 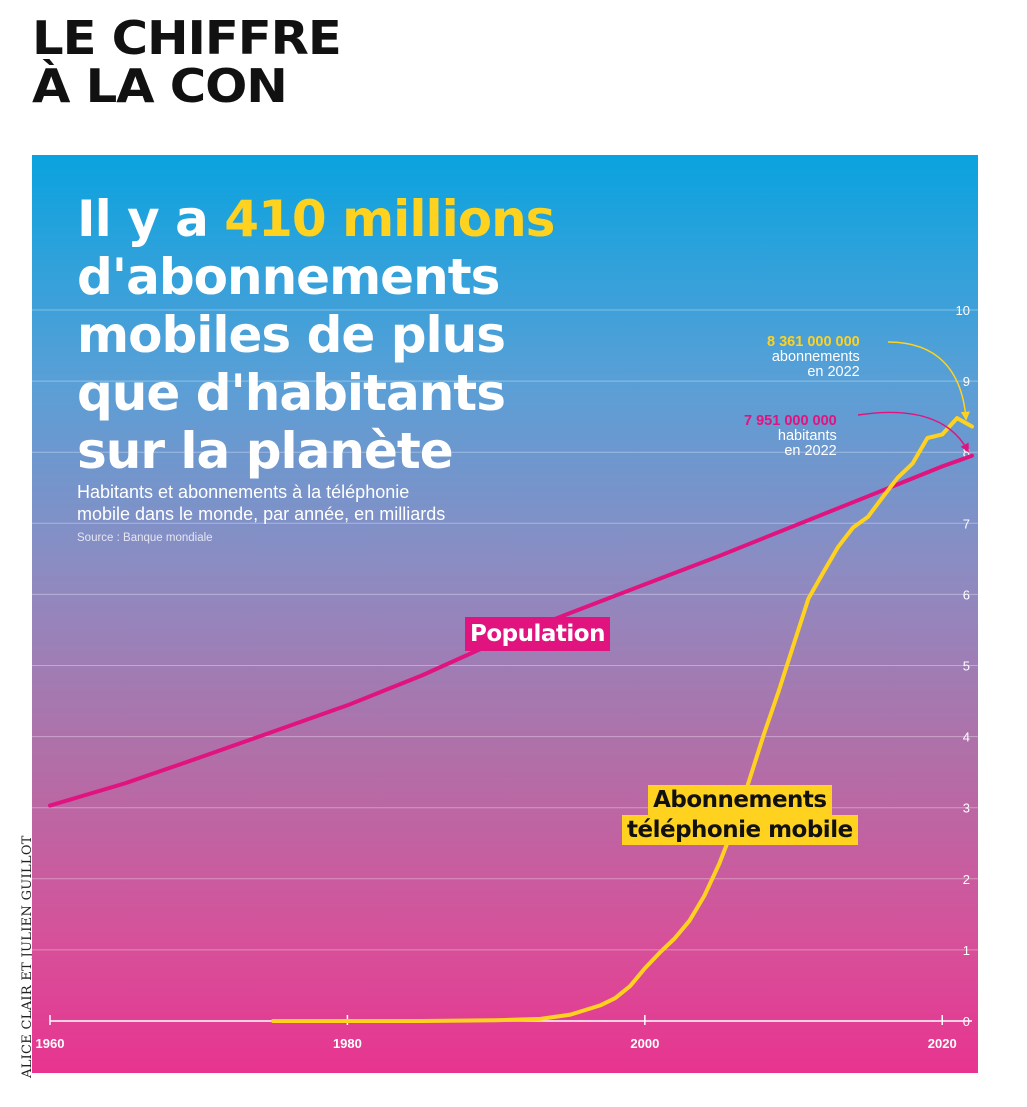 What do you see at coordinates (966, 523) in the screenshot?
I see `y-tick-label: 7` at bounding box center [966, 523].